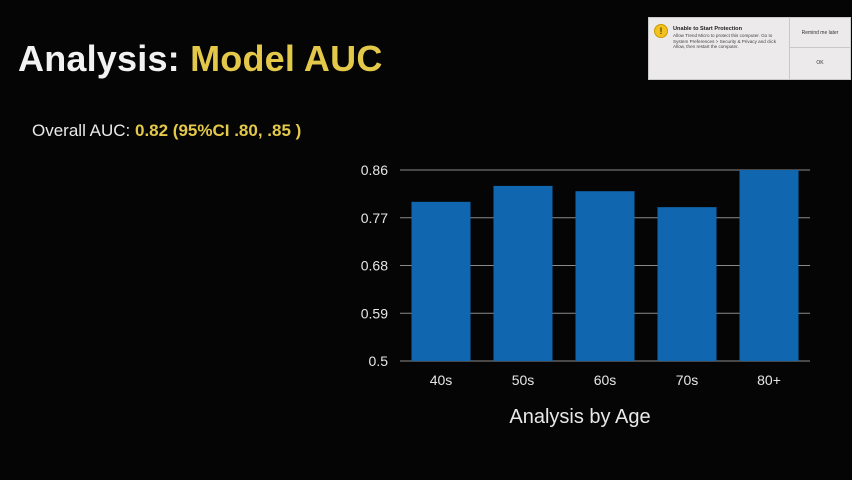 This screenshot has width=852, height=480. What do you see at coordinates (374, 313) in the screenshot?
I see `y-tick-label: 0.59` at bounding box center [374, 313].